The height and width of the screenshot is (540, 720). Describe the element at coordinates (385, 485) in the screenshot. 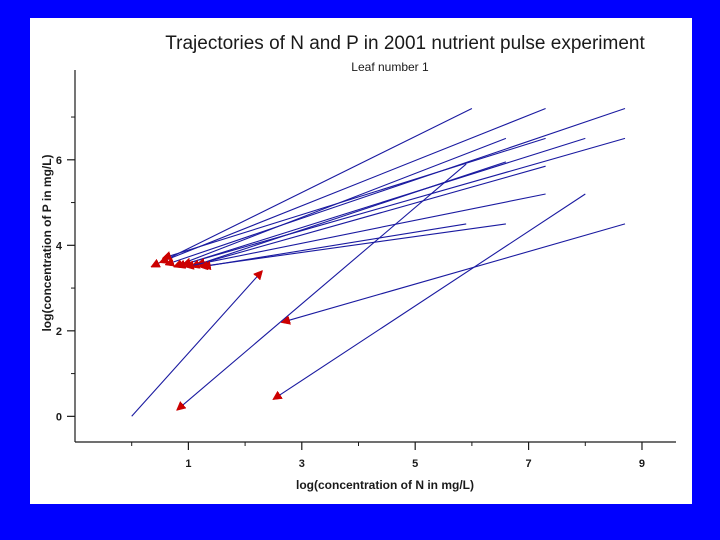

I see `x-axis-title: log(concentration of N in mg/L)` at that location.